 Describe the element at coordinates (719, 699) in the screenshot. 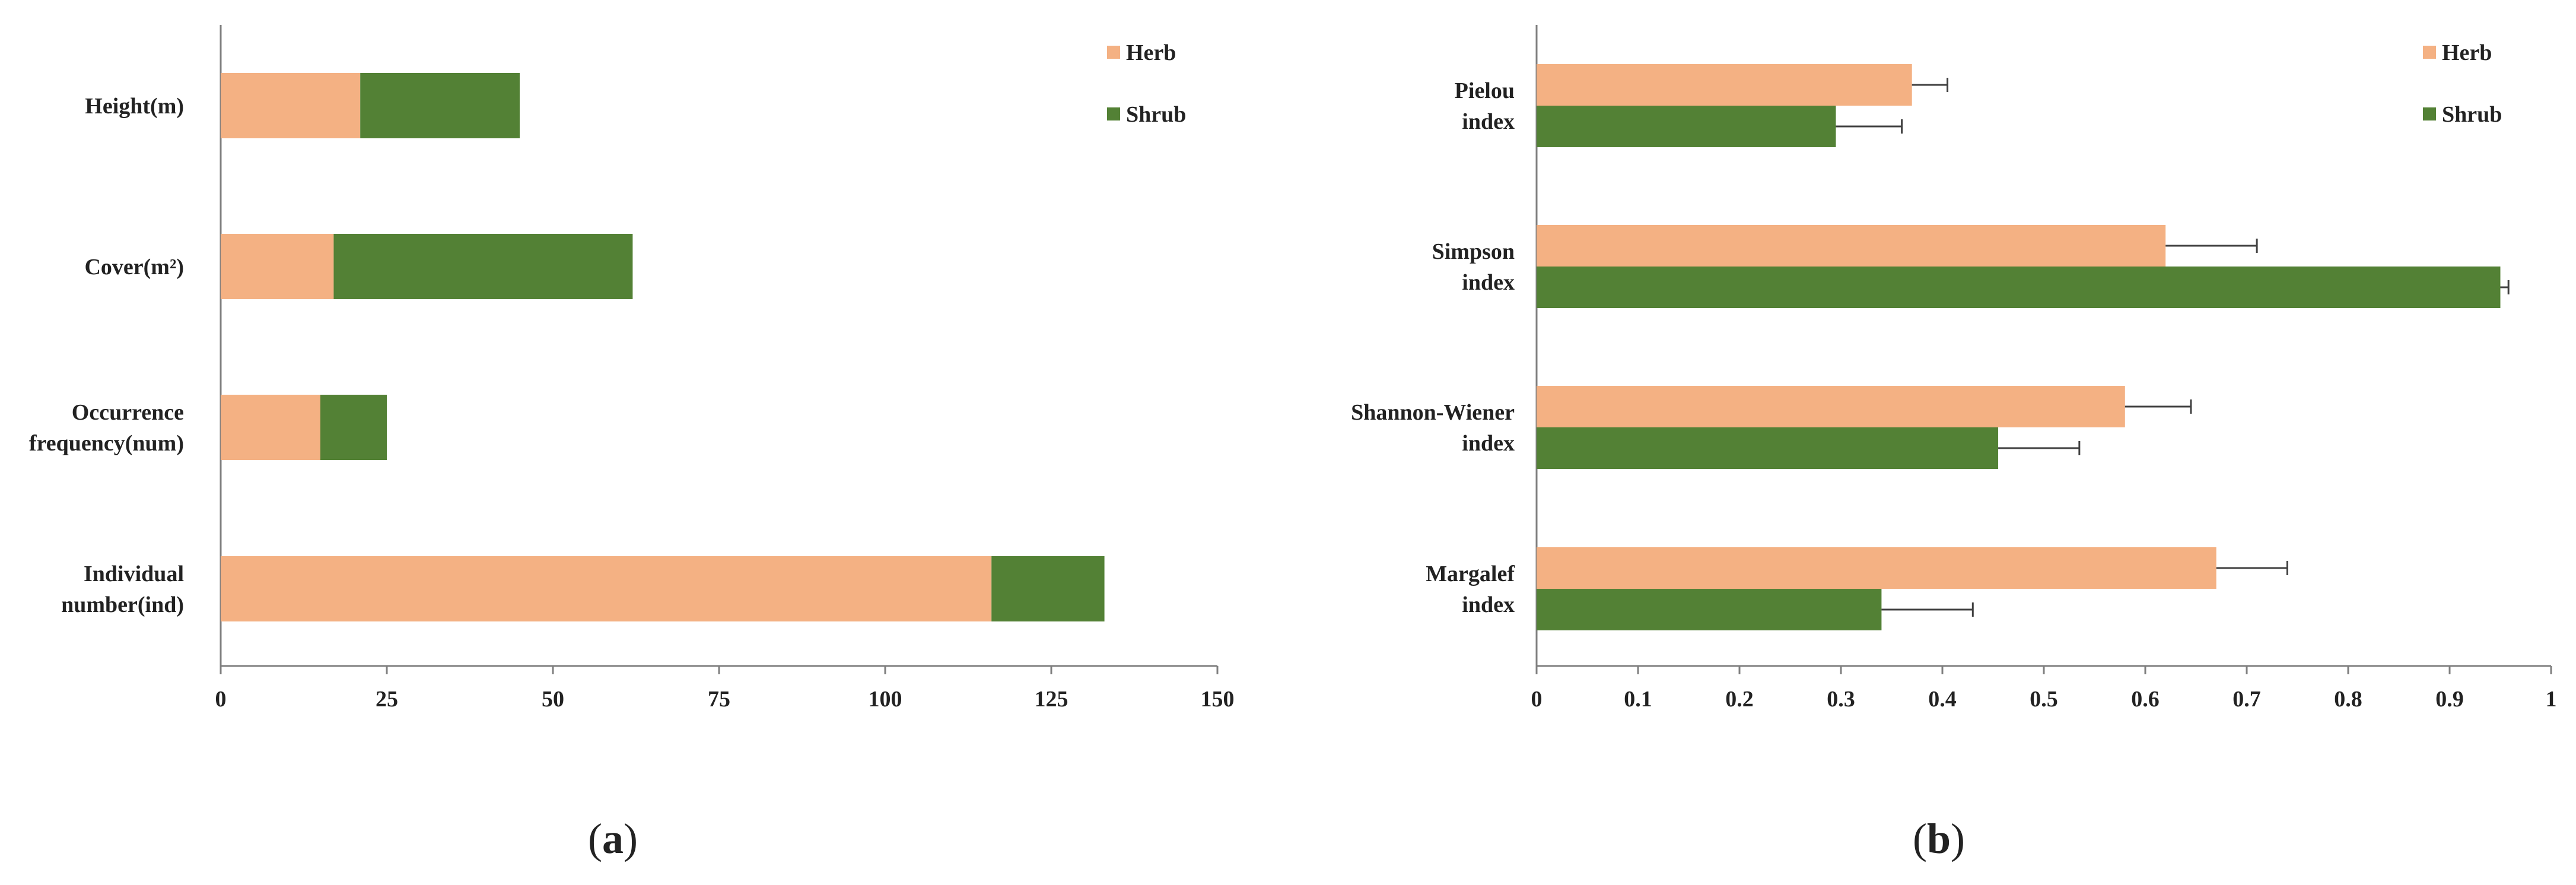

I see `x-tick-label: 75` at that location.